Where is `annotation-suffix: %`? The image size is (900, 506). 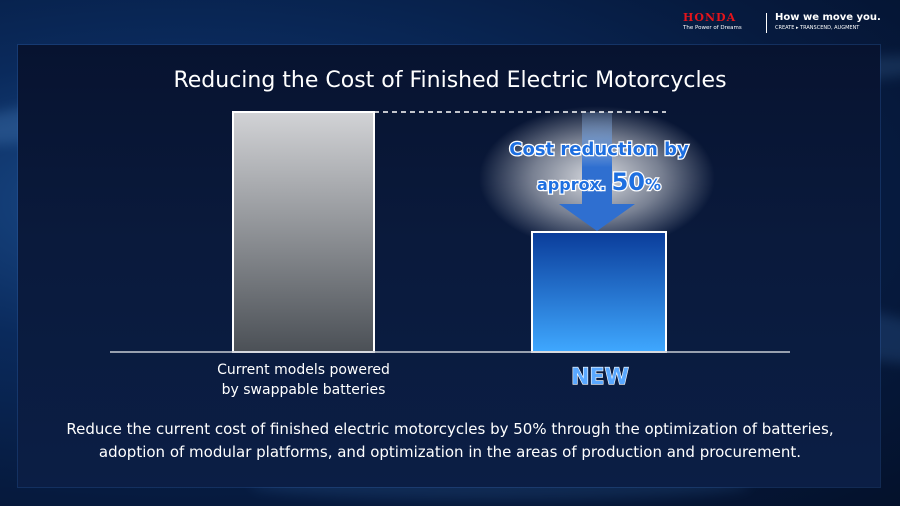
annotation-suffix: % is located at coordinates (653, 184).